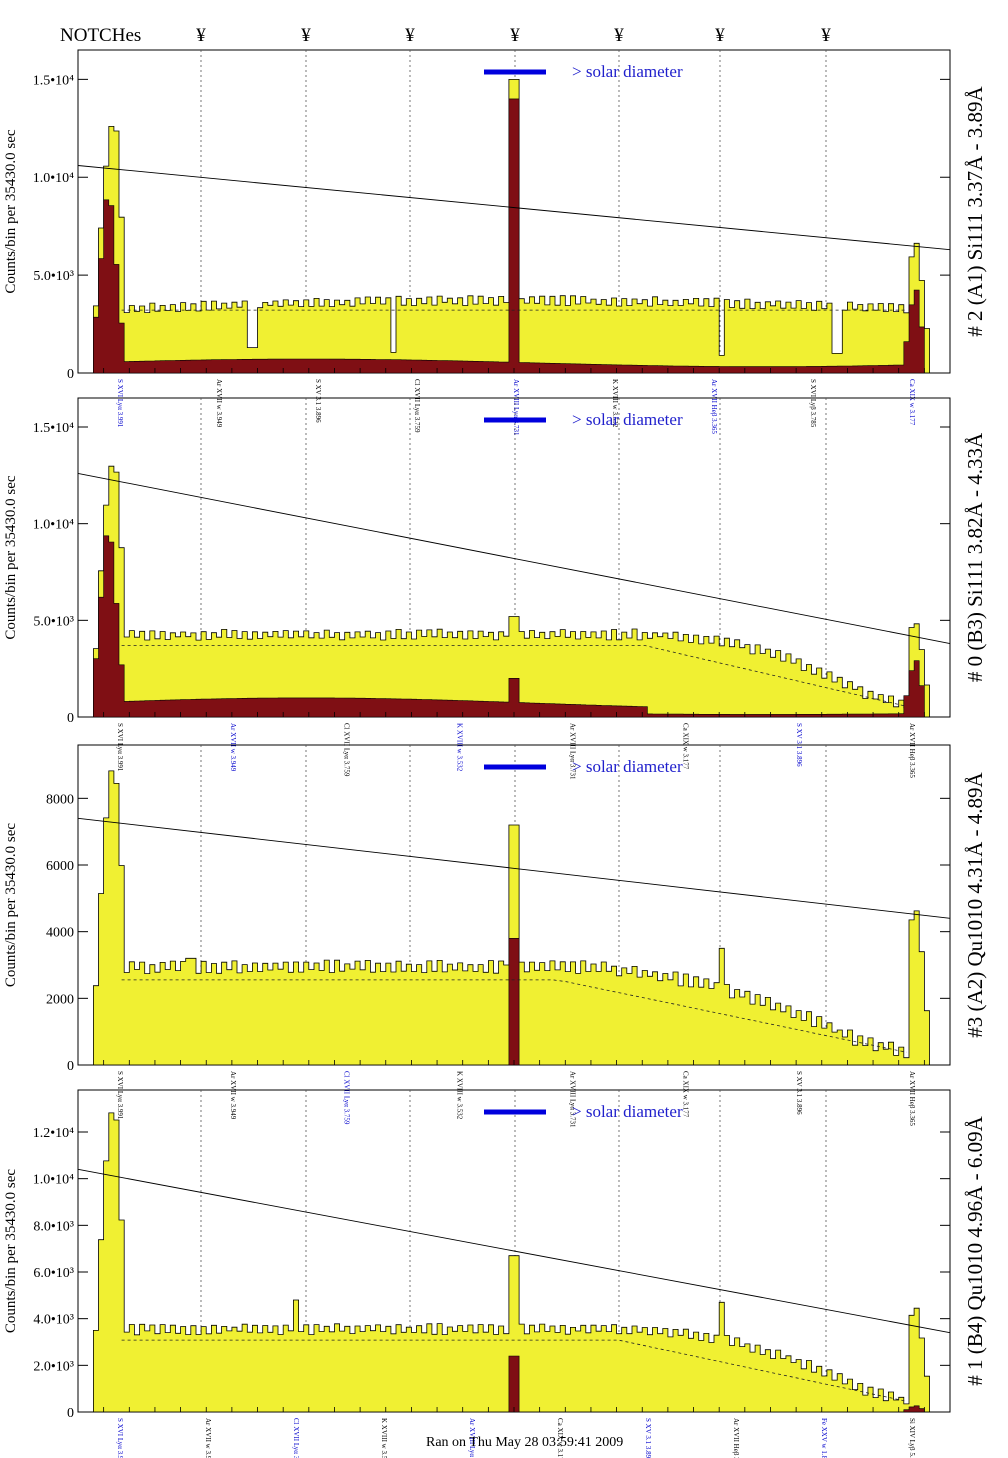 Image resolution: width=1008 pixels, height=1458 pixels. Describe the element at coordinates (53, 1320) in the screenshot. I see `y-tick-label: 4.0•10³` at that location.